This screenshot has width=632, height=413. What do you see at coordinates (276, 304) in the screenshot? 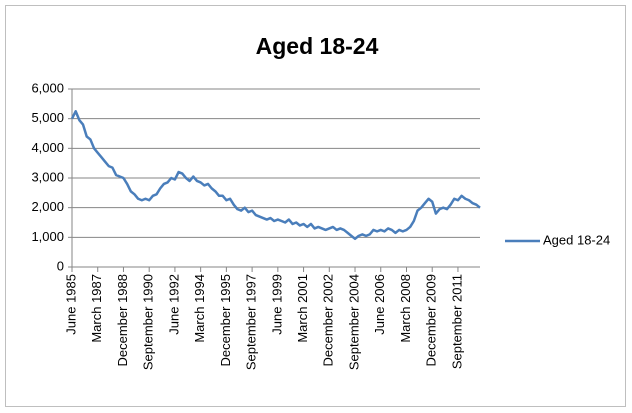
I see `x-tick-label: June 1999` at bounding box center [276, 304].